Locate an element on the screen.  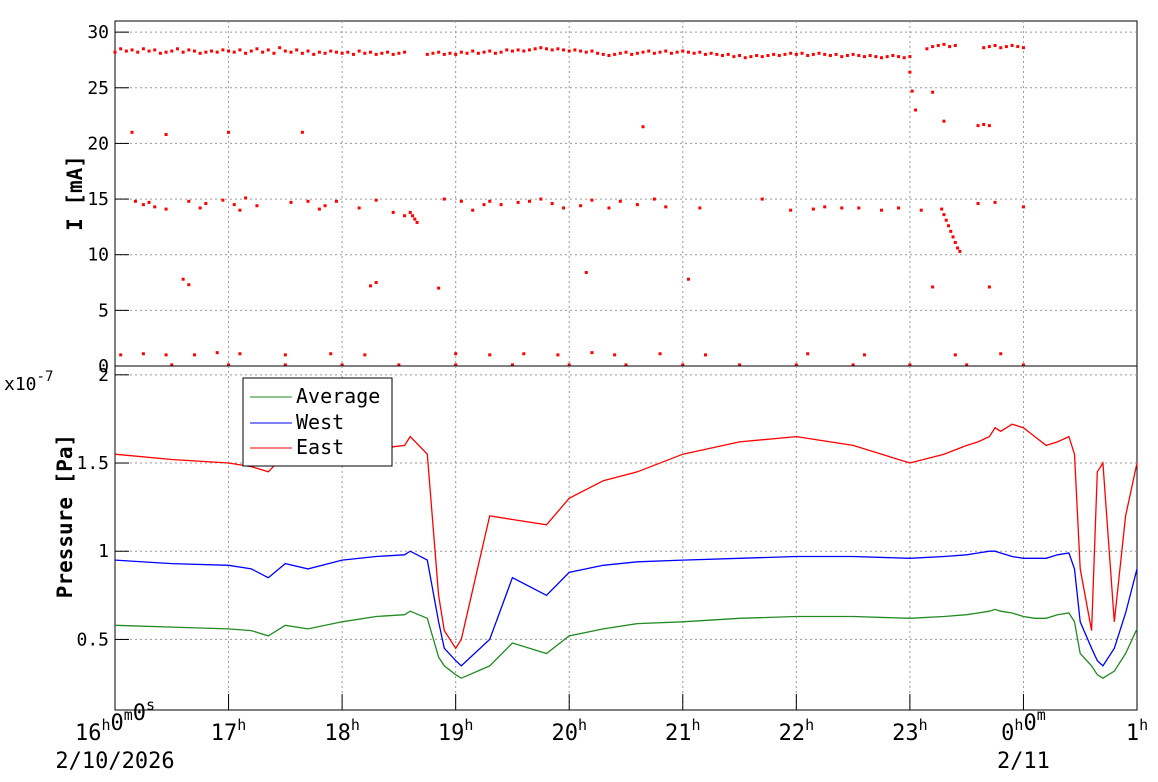
time-tick-unit: m is located at coordinates (128, 715).